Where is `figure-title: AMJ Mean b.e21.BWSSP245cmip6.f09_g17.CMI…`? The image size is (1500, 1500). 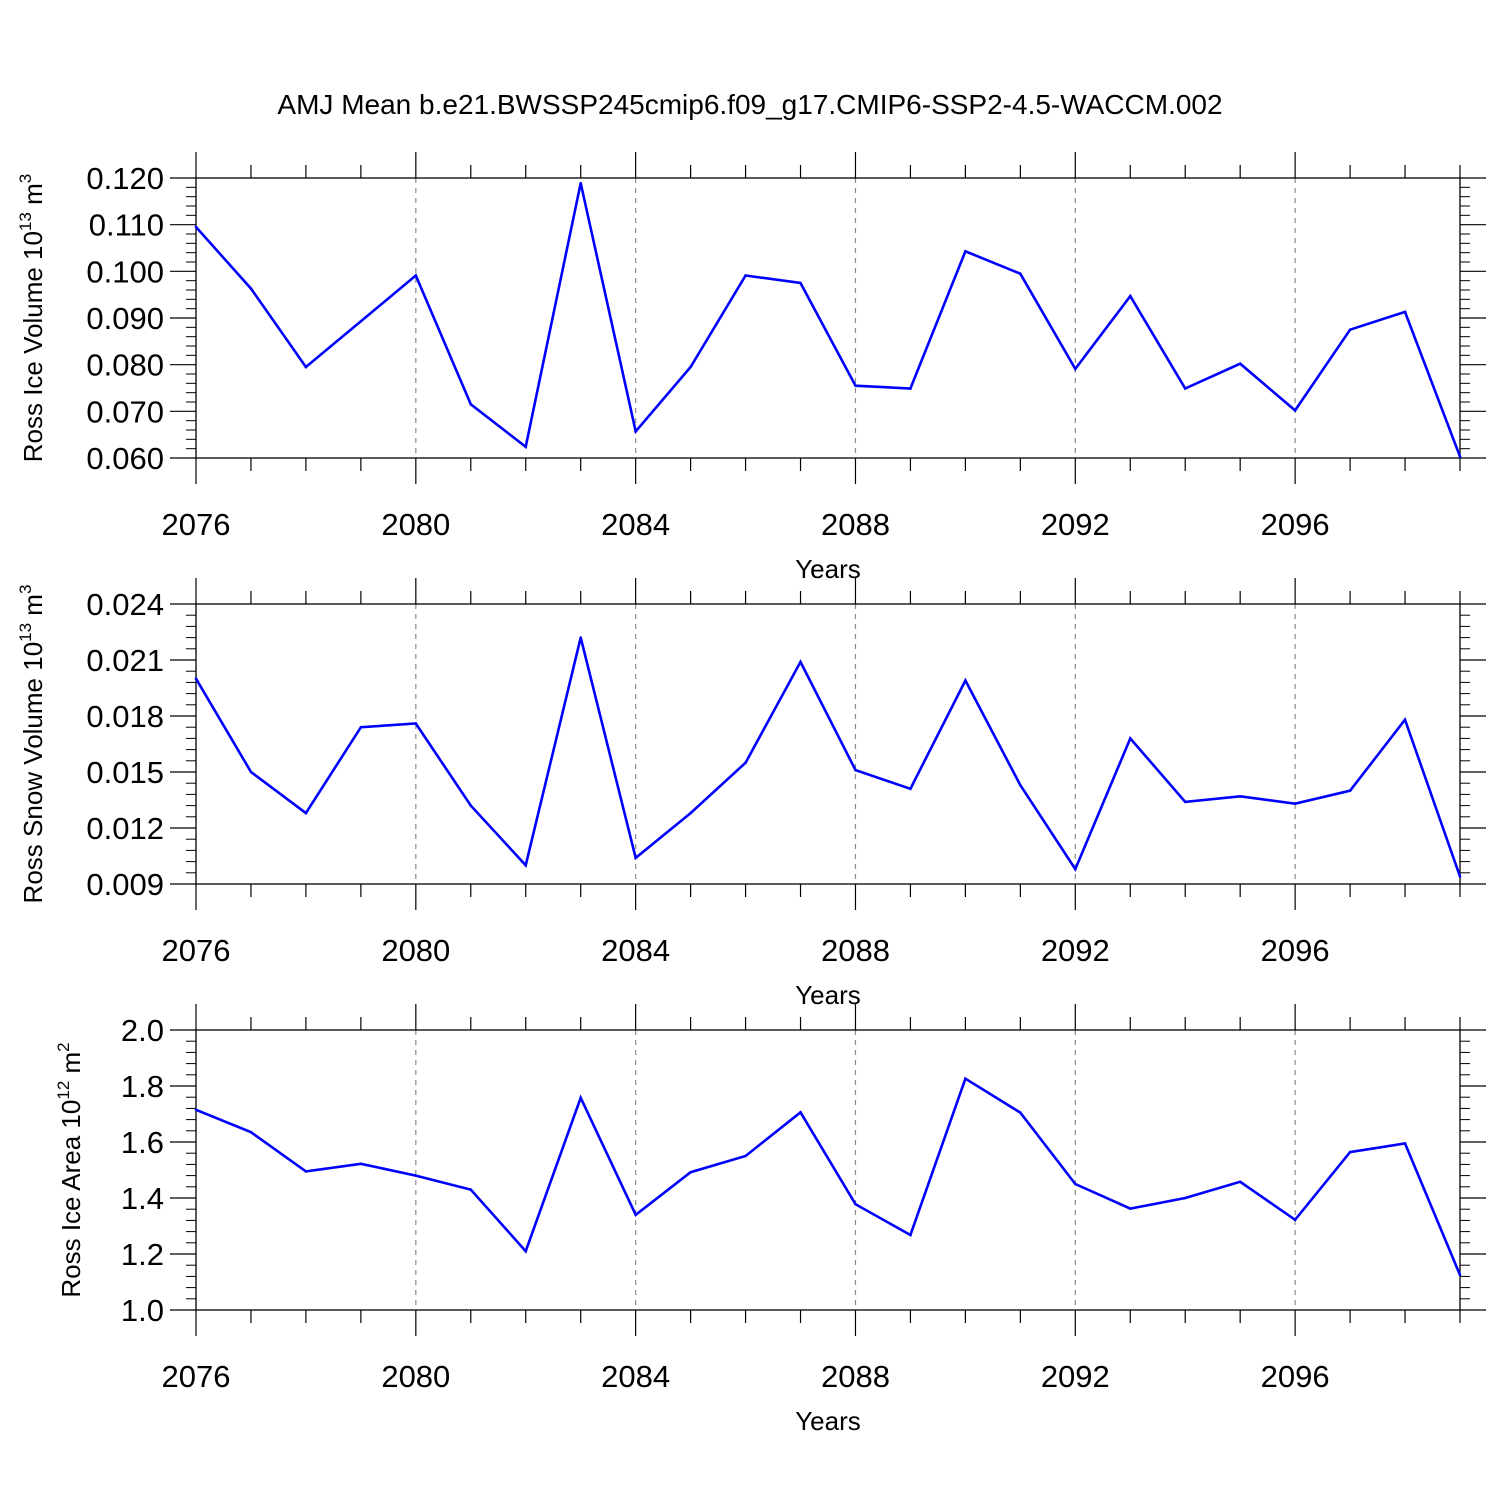 figure-title: AMJ Mean b.e21.BWSSP245cmip6.f09_g17.CMI… is located at coordinates (749, 104).